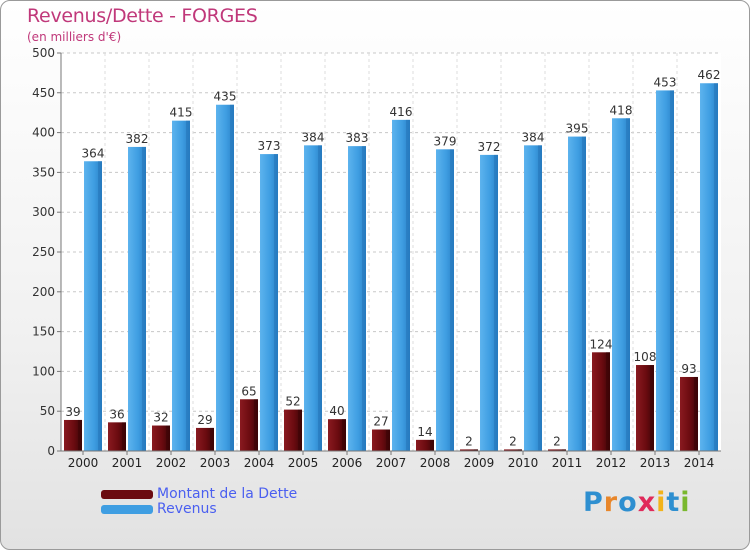 The height and width of the screenshot is (550, 750). I want to click on x-tick-label: 2011, so click(567, 463).